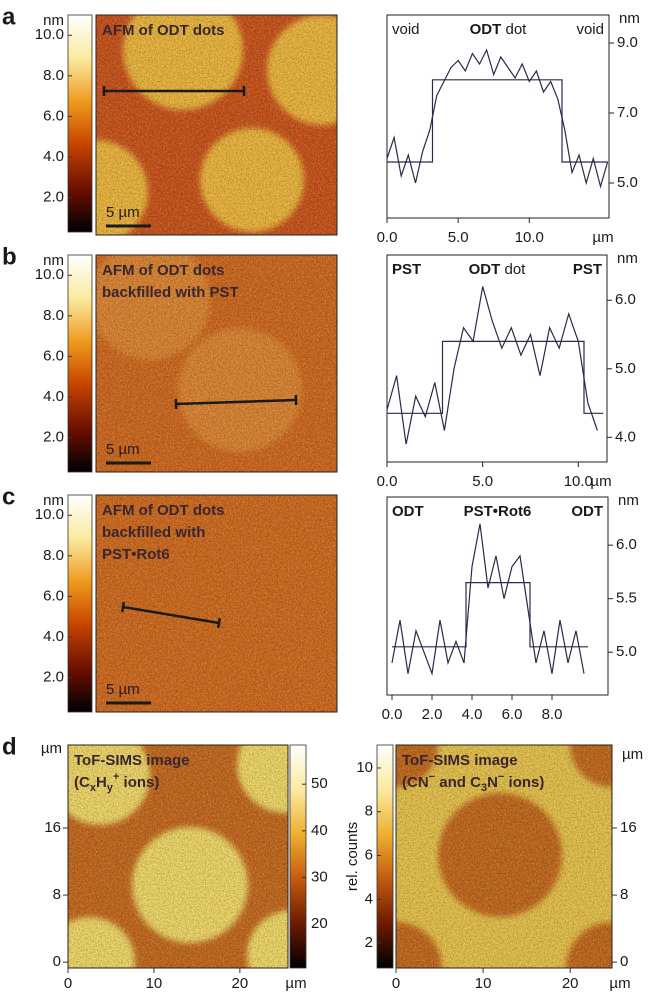 Image resolution: width=655 pixels, height=997 pixels. What do you see at coordinates (82, 782) in the screenshot?
I see `title-part: (C` at bounding box center [82, 782].